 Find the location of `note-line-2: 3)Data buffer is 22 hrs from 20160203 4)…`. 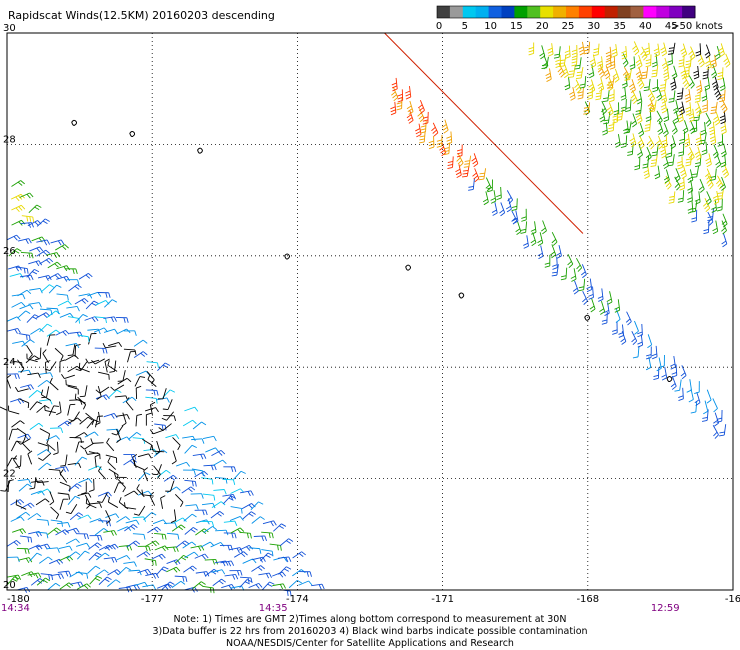

note-line-2: 3)Data buffer is 22 hrs from 20160203 4)… is located at coordinates (370, 631).